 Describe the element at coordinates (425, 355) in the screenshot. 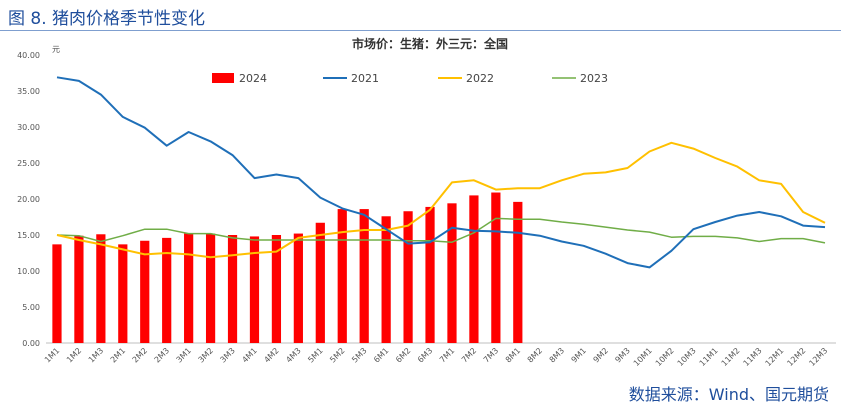

I see `x-tick-label: 6M3` at that location.